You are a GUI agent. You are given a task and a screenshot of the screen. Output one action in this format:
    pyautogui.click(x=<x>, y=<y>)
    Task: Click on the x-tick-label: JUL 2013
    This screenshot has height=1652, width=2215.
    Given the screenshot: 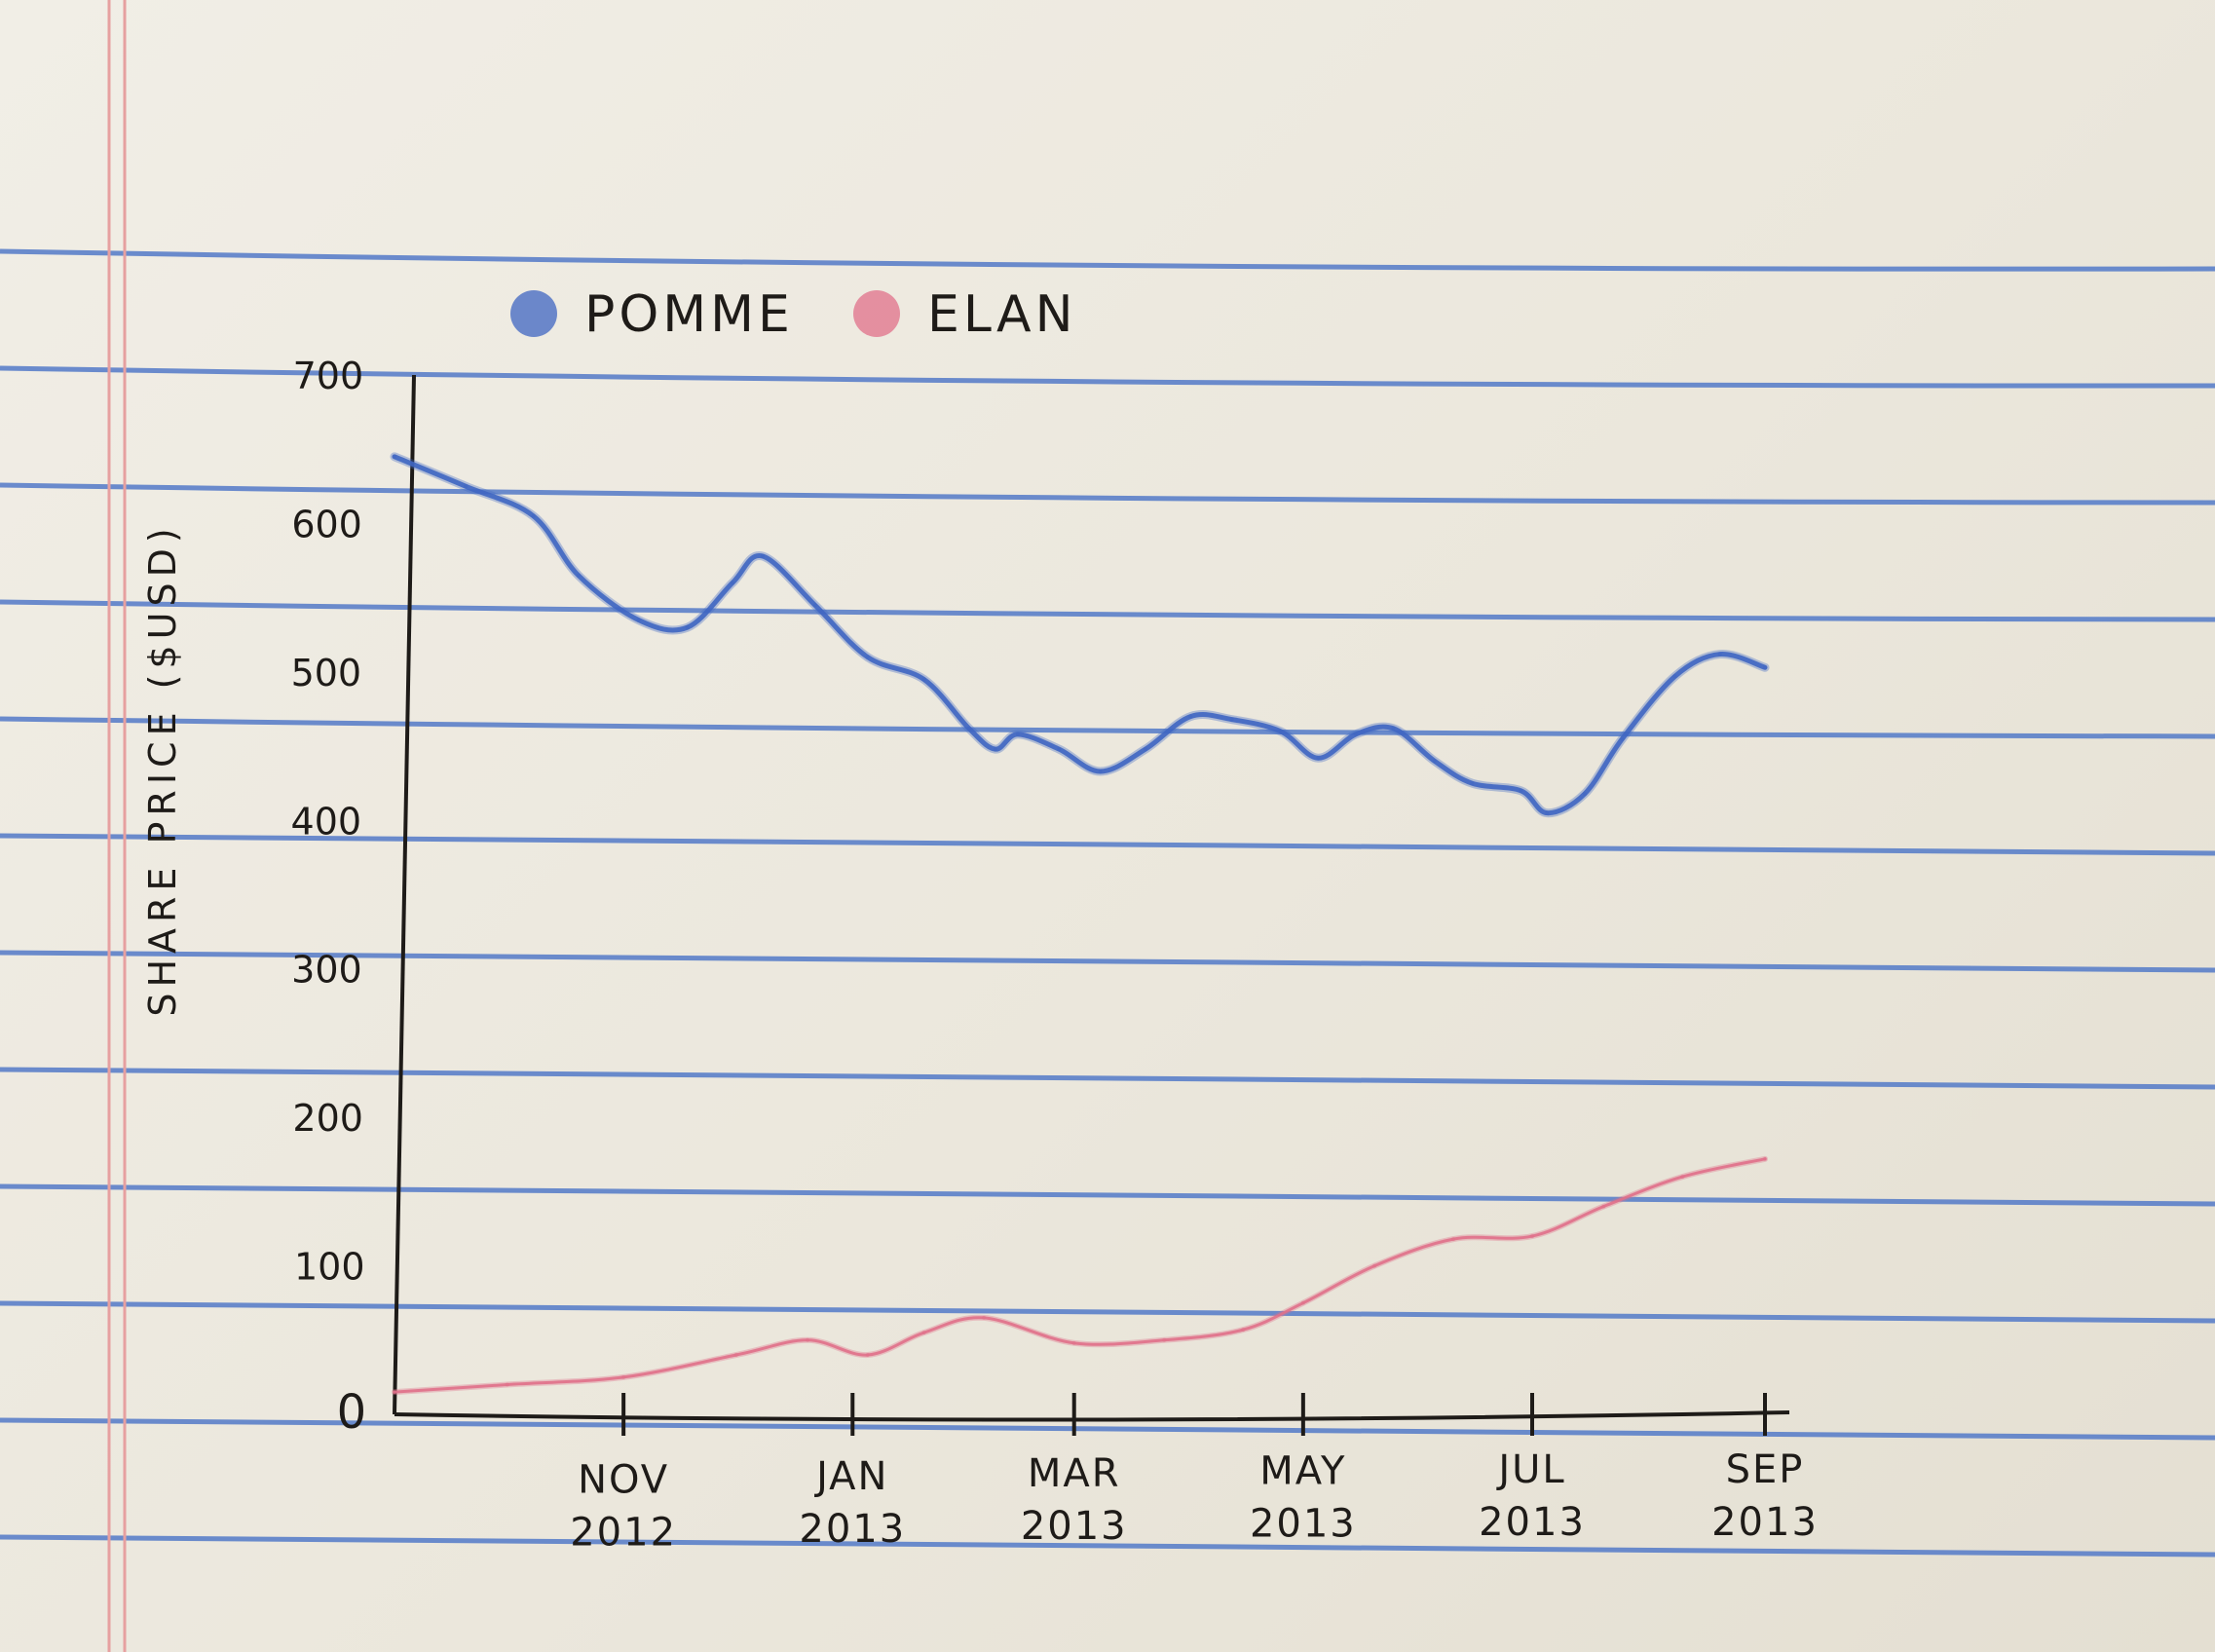 What is the action you would take?
    pyautogui.click(x=1532, y=1496)
    